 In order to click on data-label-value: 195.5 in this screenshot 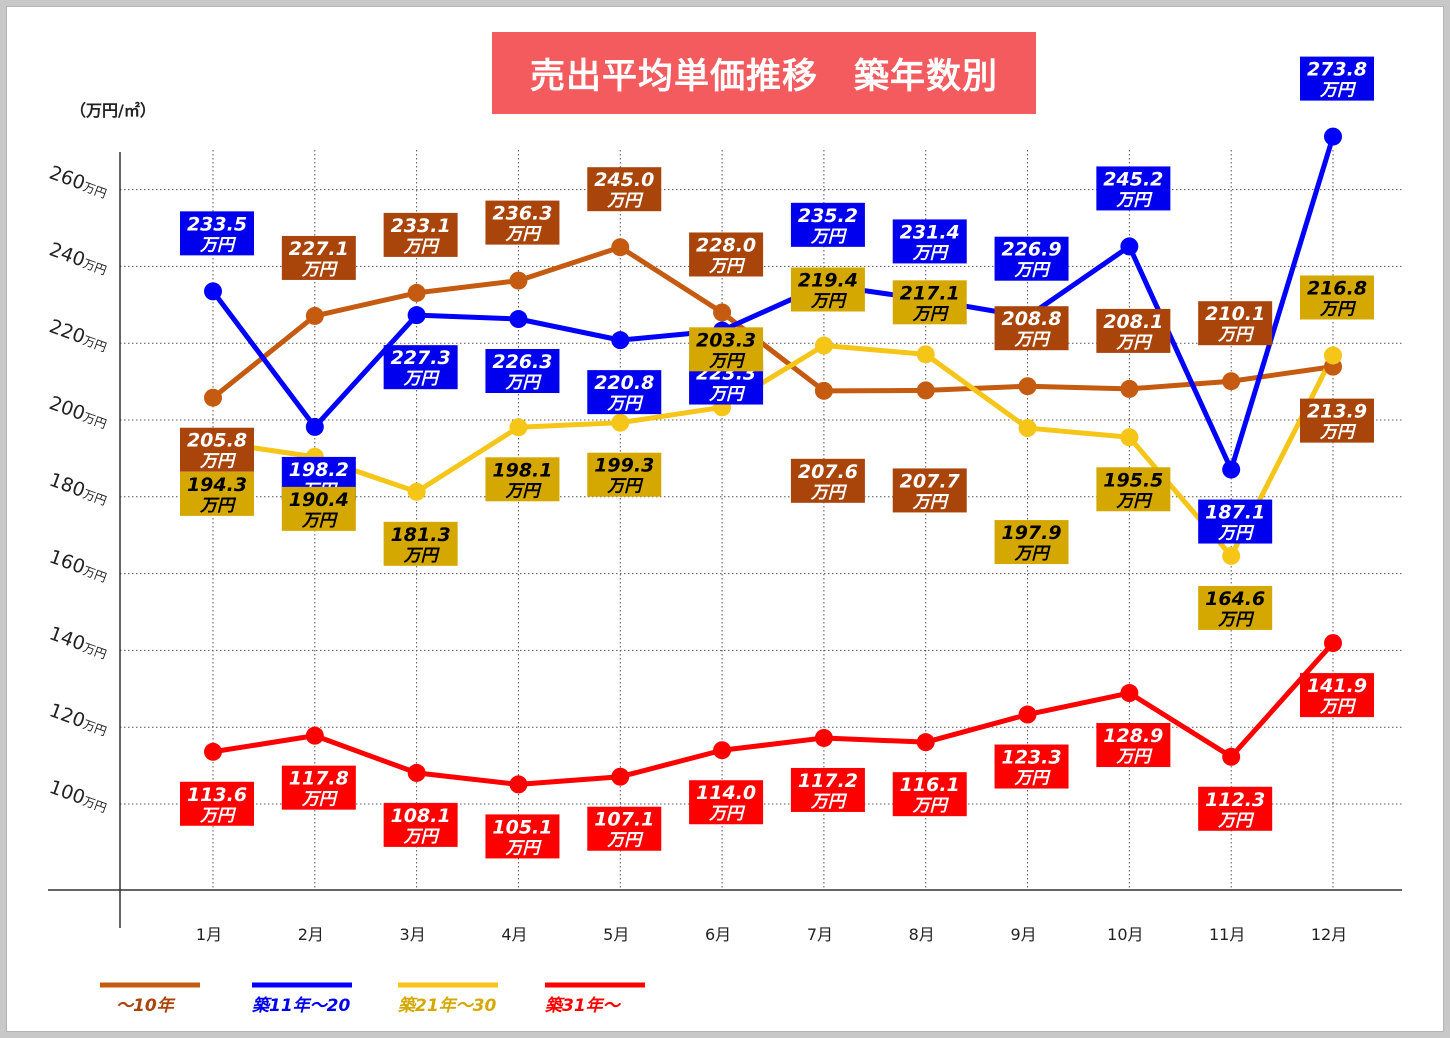, I will do `click(1133, 480)`.